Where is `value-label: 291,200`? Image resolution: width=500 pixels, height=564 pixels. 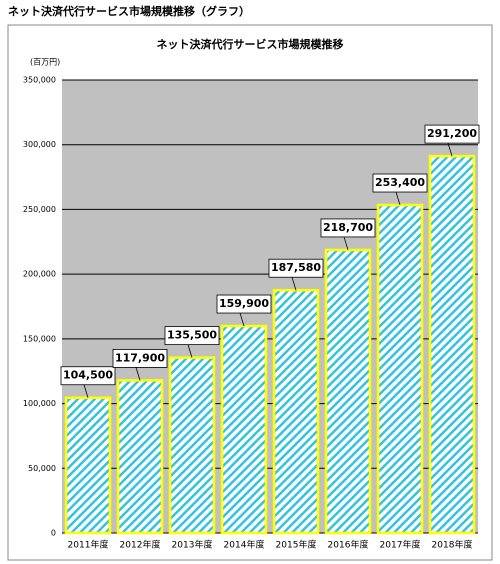 value-label: 291,200 is located at coordinates (452, 133).